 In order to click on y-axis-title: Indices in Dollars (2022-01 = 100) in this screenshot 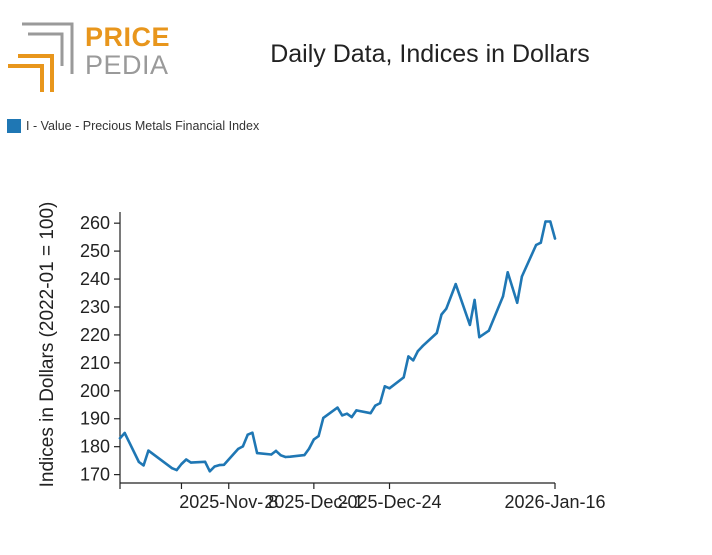, I will do `click(47, 345)`.